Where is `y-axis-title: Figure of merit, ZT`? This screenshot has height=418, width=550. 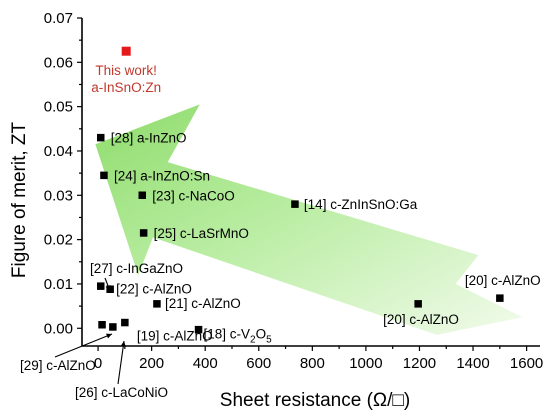
y-axis-title: Figure of merit, ZT is located at coordinates (19, 199).